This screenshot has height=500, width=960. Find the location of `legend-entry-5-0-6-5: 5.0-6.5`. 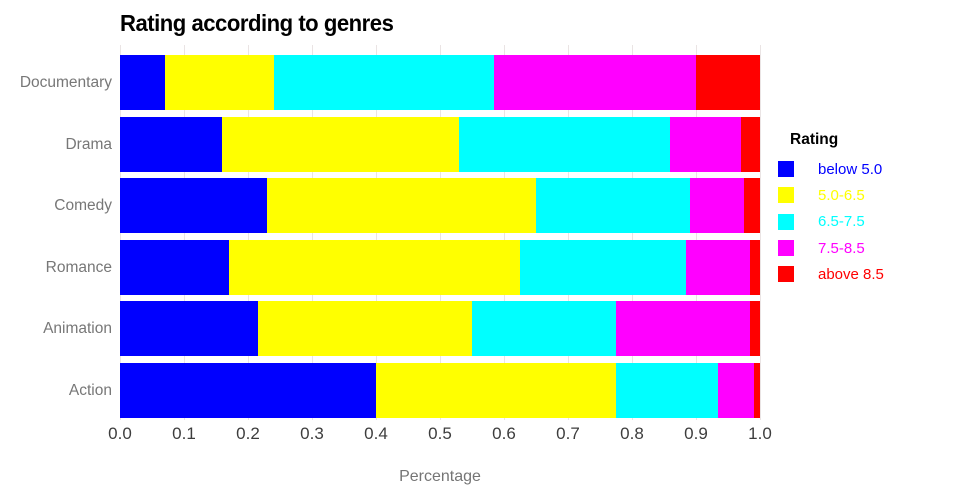

legend-entry-5-0-6-5: 5.0-6.5 is located at coordinates (831, 195).